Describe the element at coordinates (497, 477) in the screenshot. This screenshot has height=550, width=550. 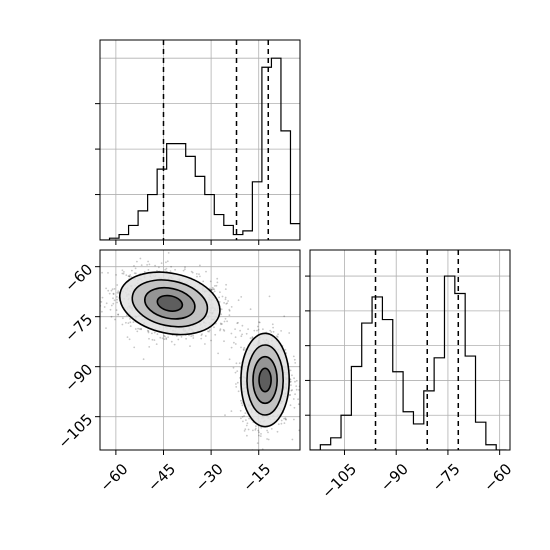
I see `x-tick-label: −60` at that location.